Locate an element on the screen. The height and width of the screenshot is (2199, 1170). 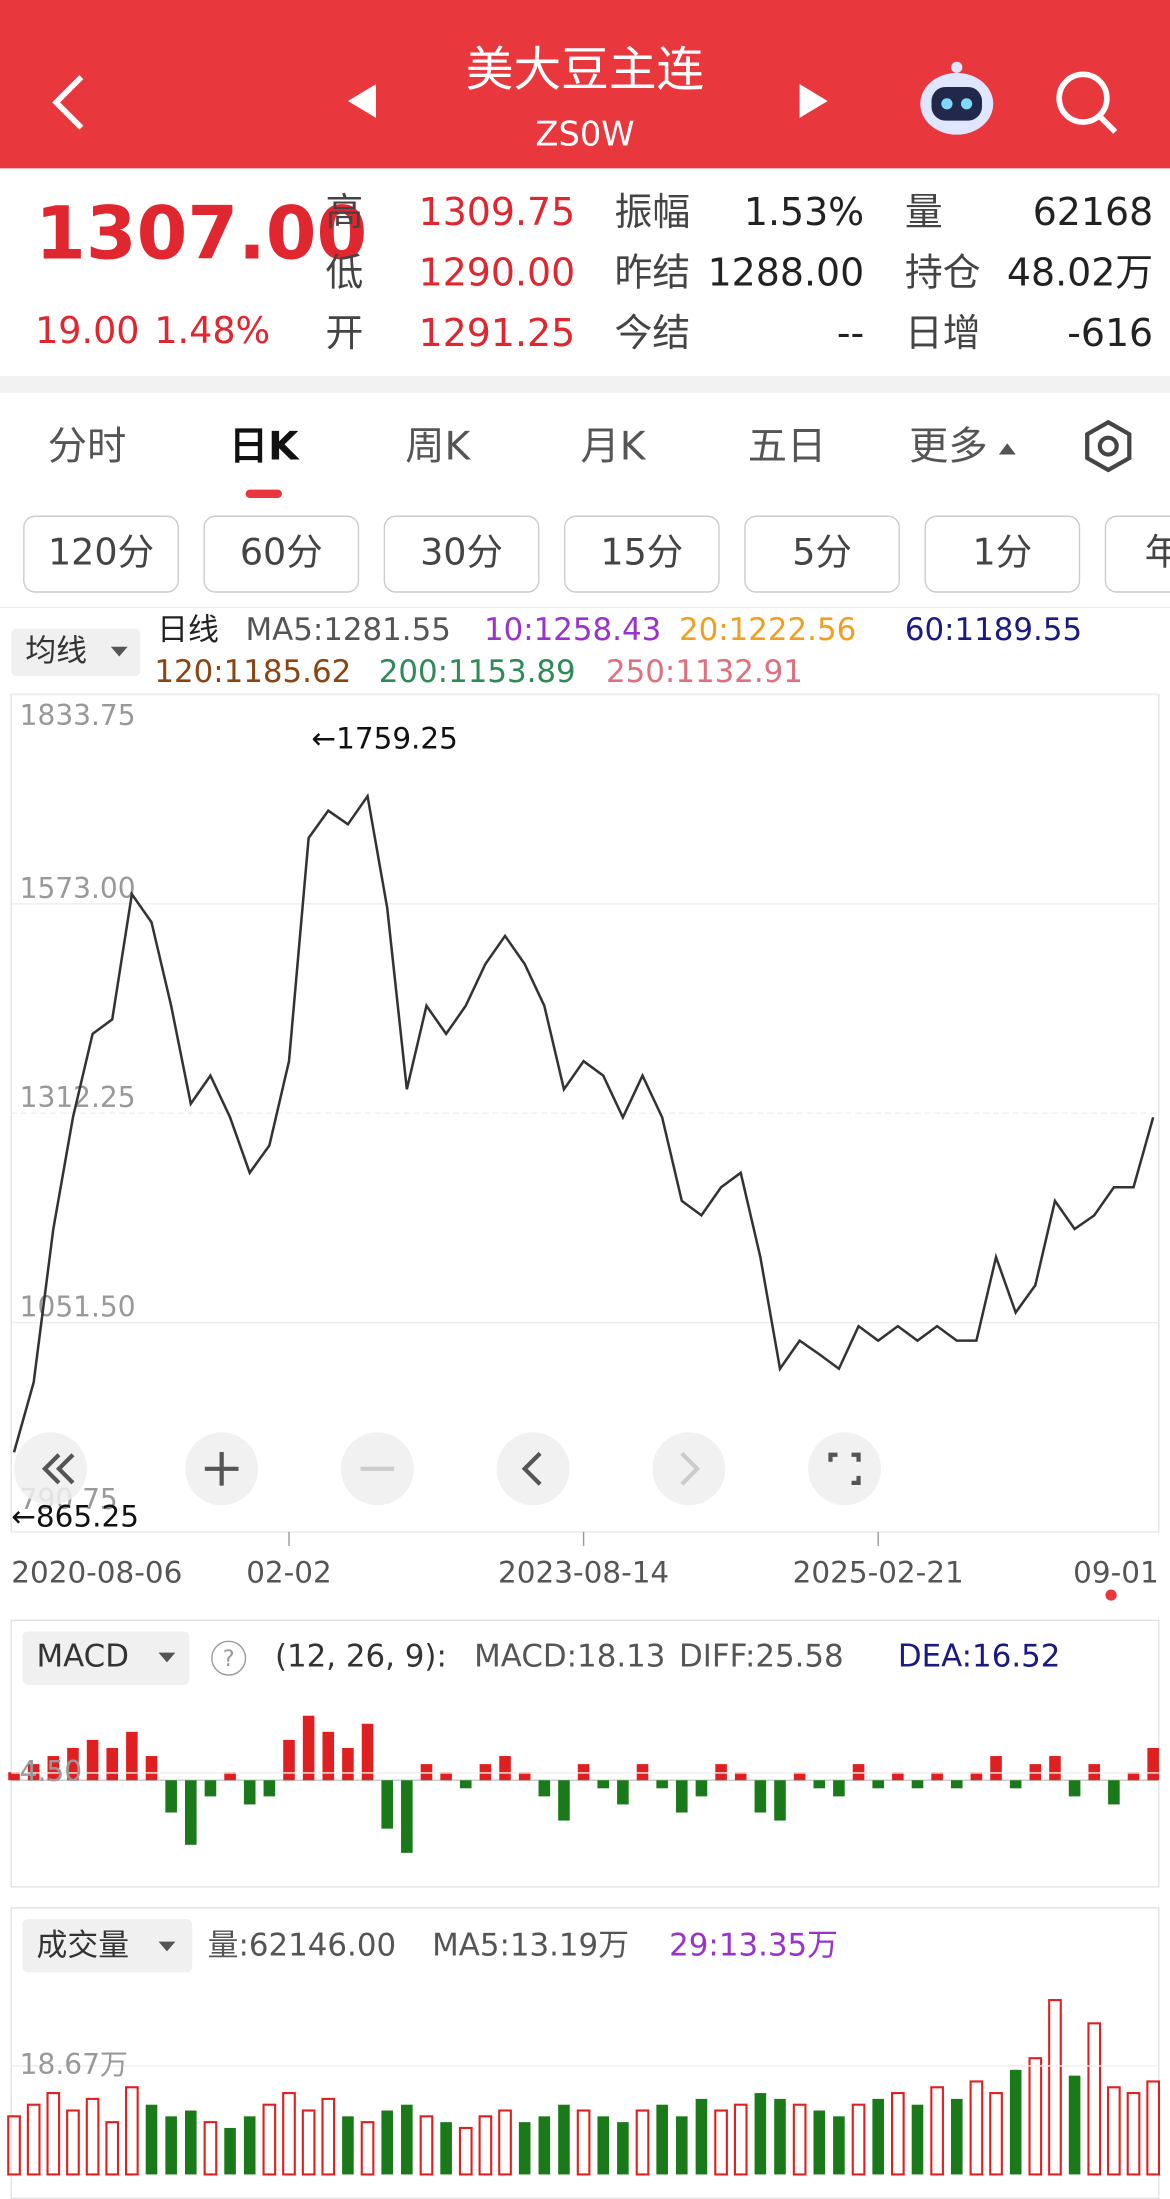
volume-selector is located at coordinates (107, 1946).